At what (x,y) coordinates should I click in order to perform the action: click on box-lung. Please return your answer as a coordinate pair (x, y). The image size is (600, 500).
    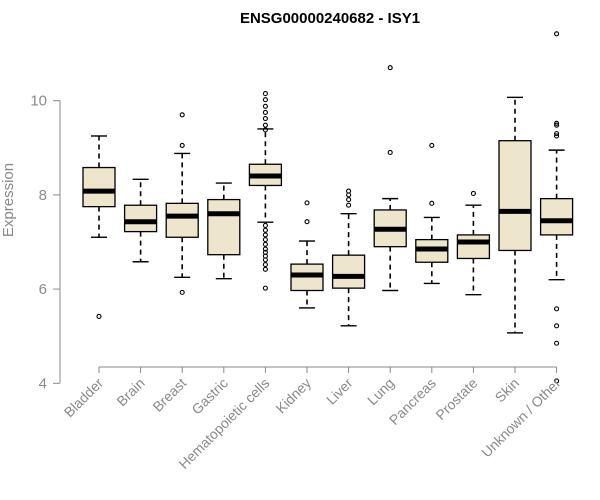
    Looking at the image, I should click on (390, 178).